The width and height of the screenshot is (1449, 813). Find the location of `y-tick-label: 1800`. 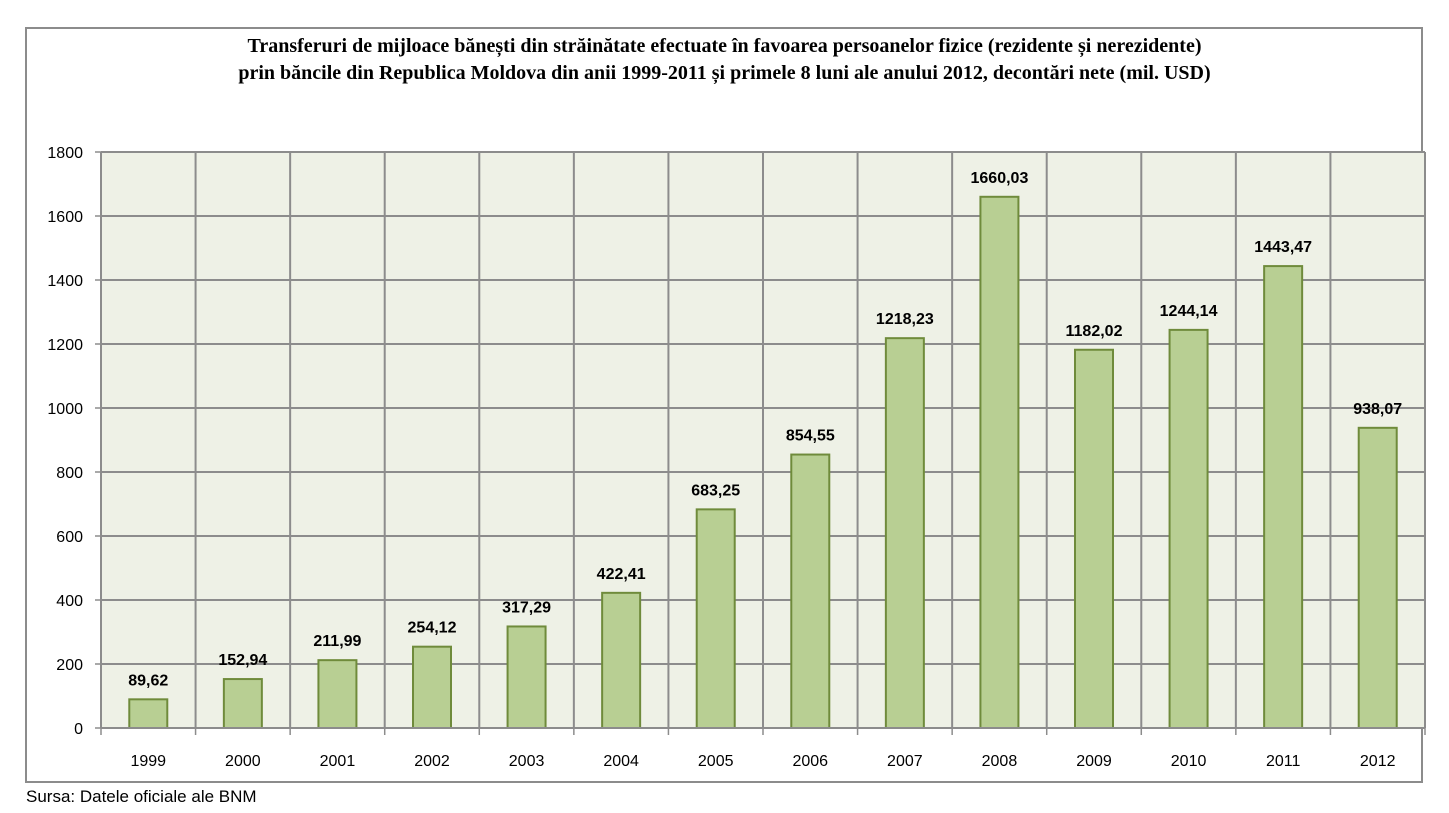

y-tick-label: 1800 is located at coordinates (65, 153).